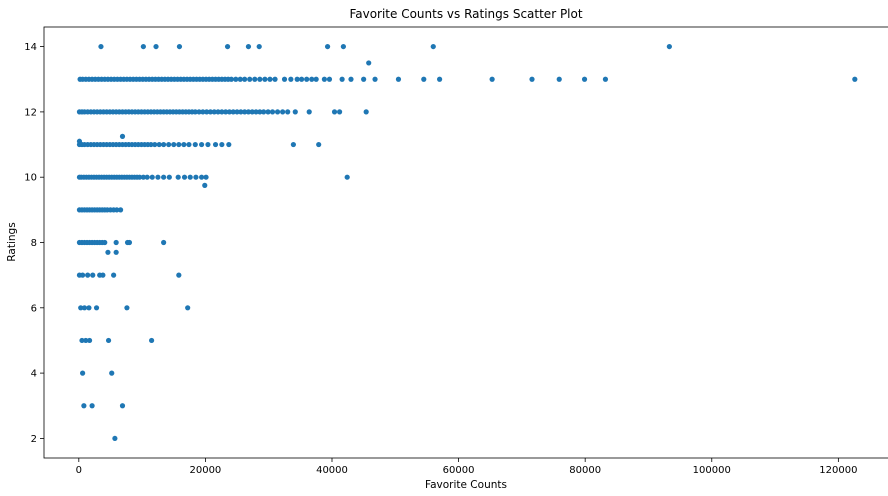 This screenshot has height=496, width=888. What do you see at coordinates (332, 470) in the screenshot?
I see `x-tick-label: 40000` at bounding box center [332, 470].